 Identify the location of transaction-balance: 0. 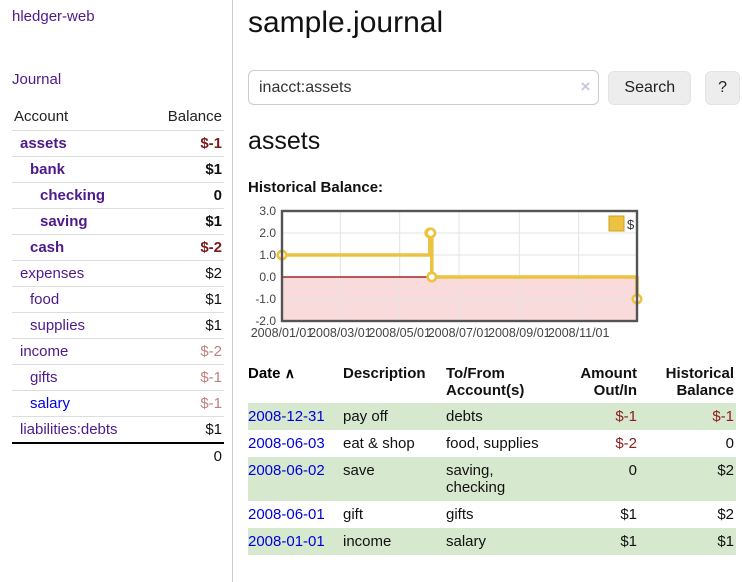
(729, 443).